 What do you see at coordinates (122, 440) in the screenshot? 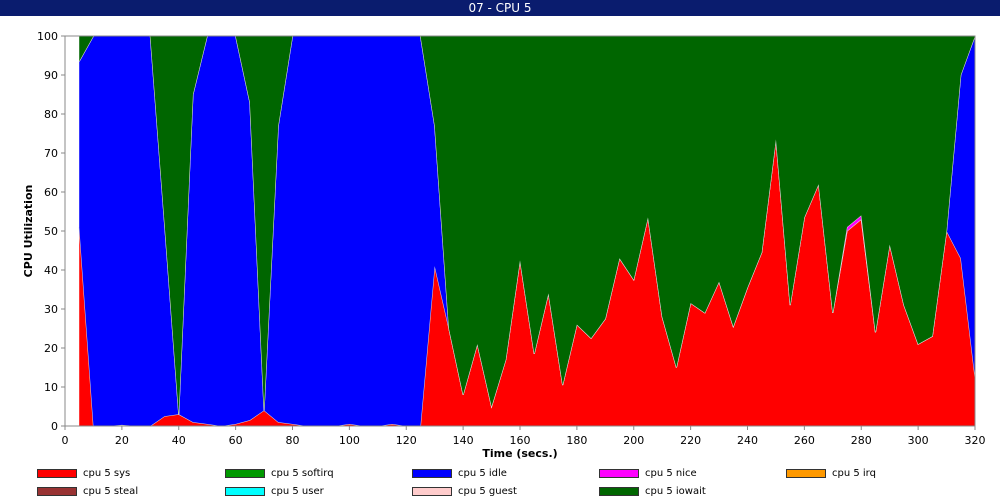
I see `x-tick-label: 20` at bounding box center [122, 440].